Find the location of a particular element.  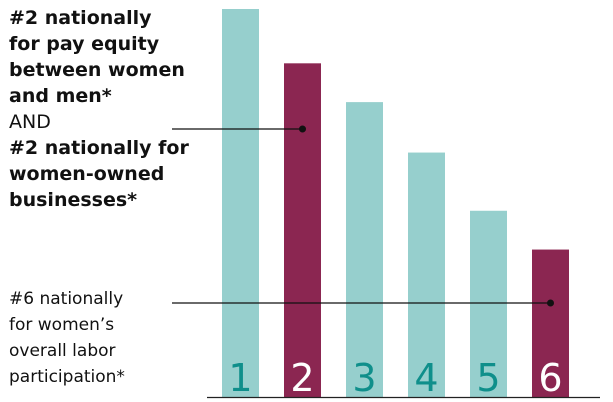

annotation-line: participation* is located at coordinates (67, 377).